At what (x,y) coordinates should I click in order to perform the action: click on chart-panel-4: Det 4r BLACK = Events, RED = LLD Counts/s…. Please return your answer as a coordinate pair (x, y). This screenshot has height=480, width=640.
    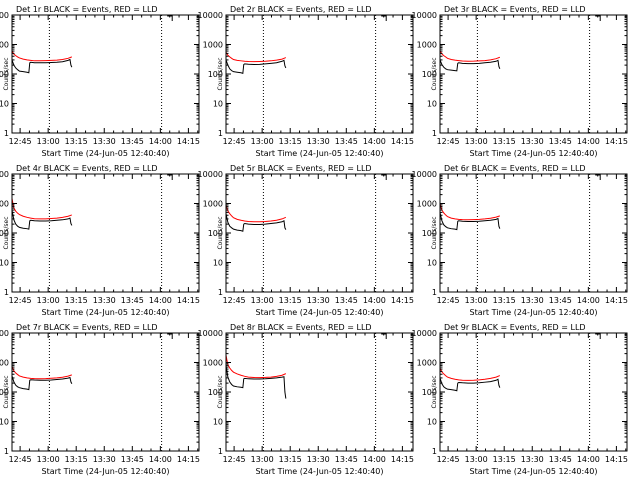
    Looking at the image, I should click on (100, 240).